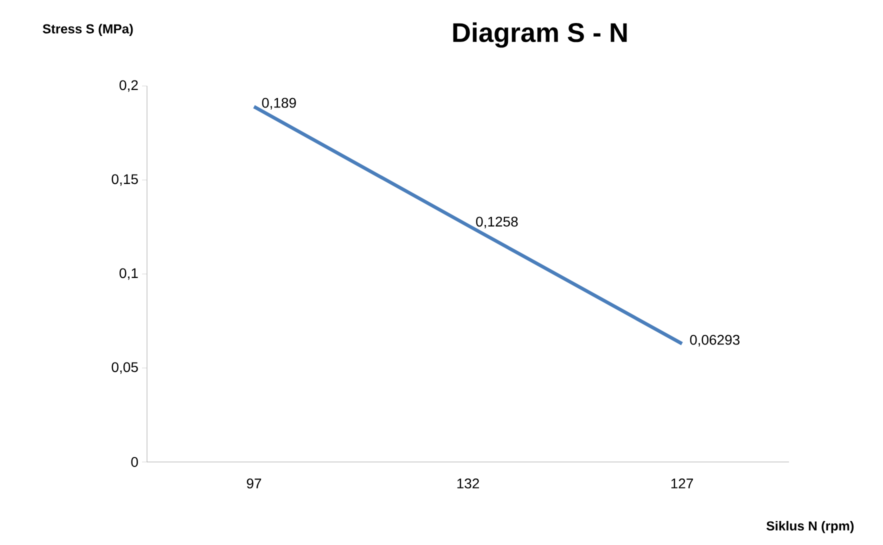  What do you see at coordinates (134, 462) in the screenshot?
I see `y-tick-label: 0` at bounding box center [134, 462].